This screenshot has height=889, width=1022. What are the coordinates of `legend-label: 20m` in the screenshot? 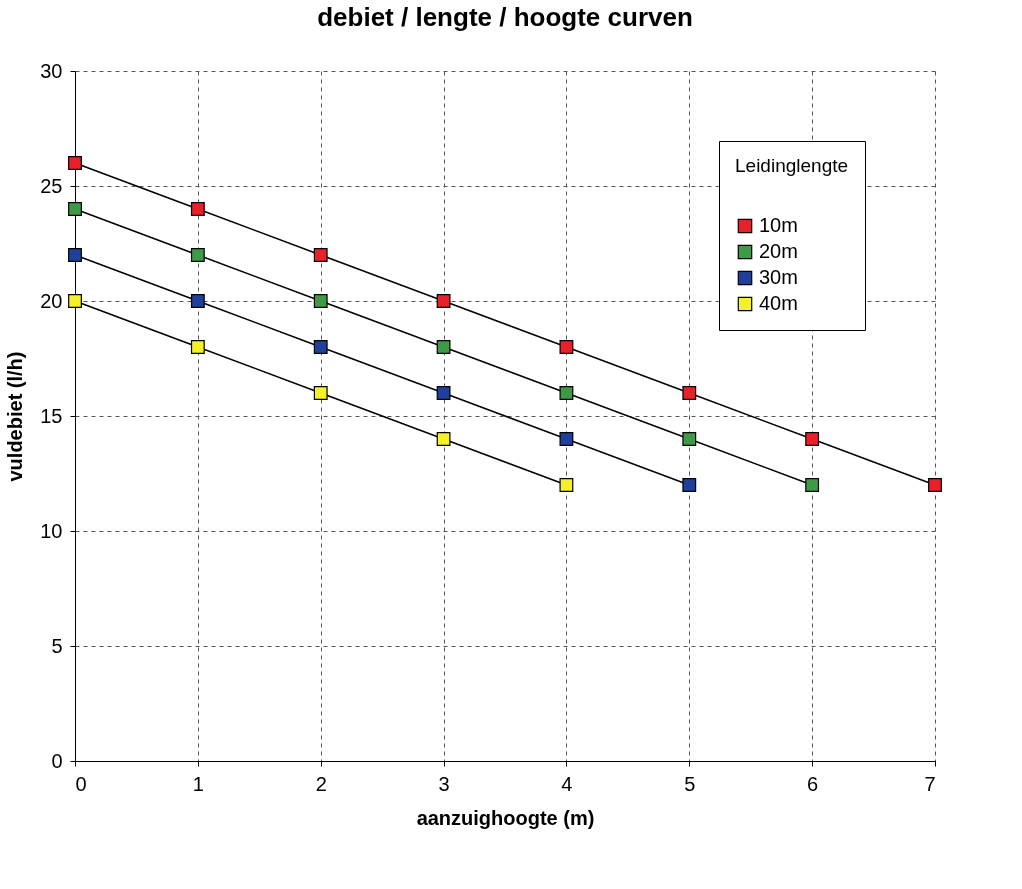 It's located at (778, 251).